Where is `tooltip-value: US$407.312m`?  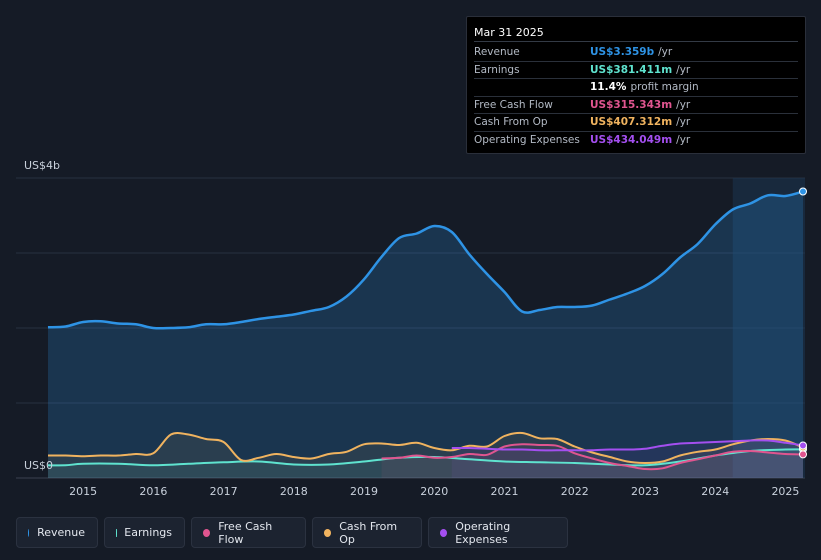
tooltip-value: US$407.312m is located at coordinates (631, 122).